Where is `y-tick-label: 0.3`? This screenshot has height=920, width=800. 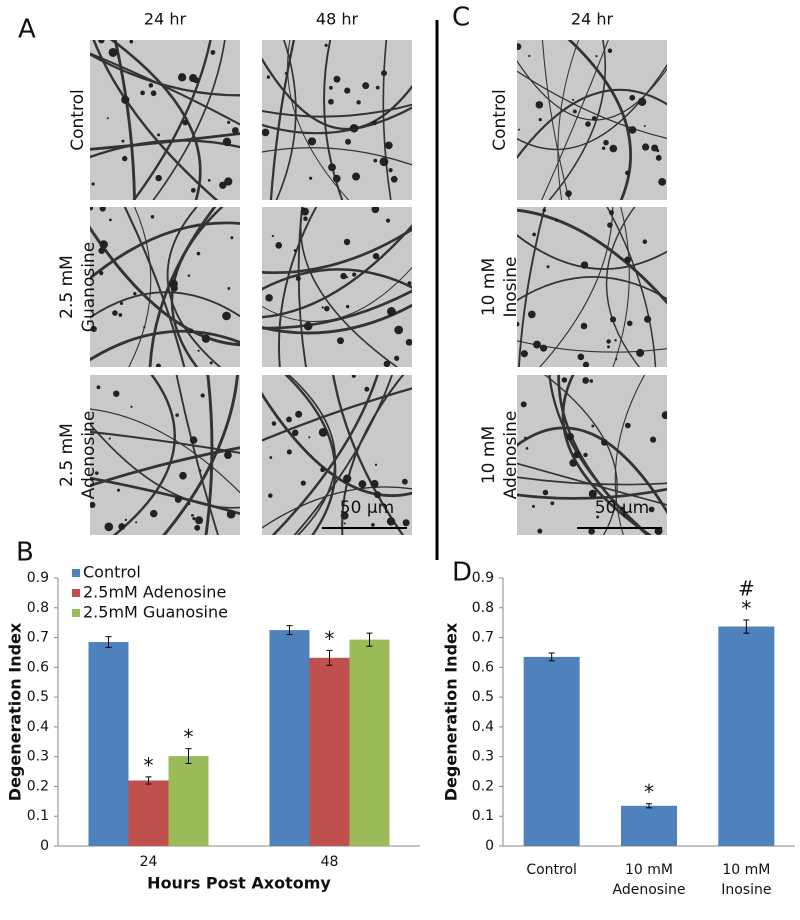
y-tick-label: 0.3 is located at coordinates (483, 757).